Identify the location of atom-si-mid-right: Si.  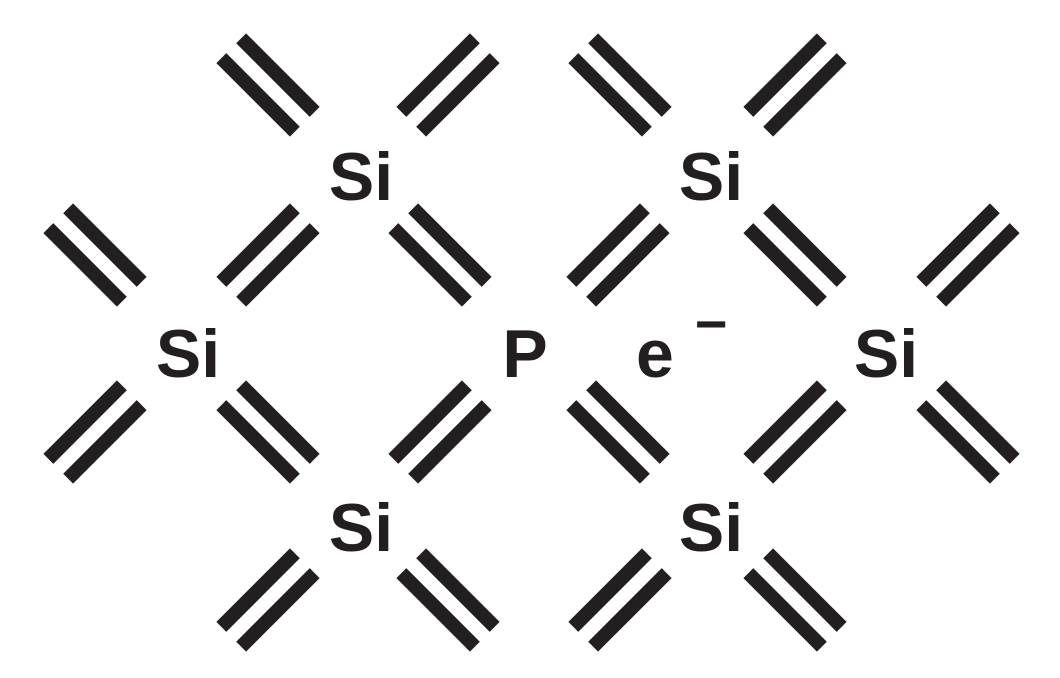
(886, 354).